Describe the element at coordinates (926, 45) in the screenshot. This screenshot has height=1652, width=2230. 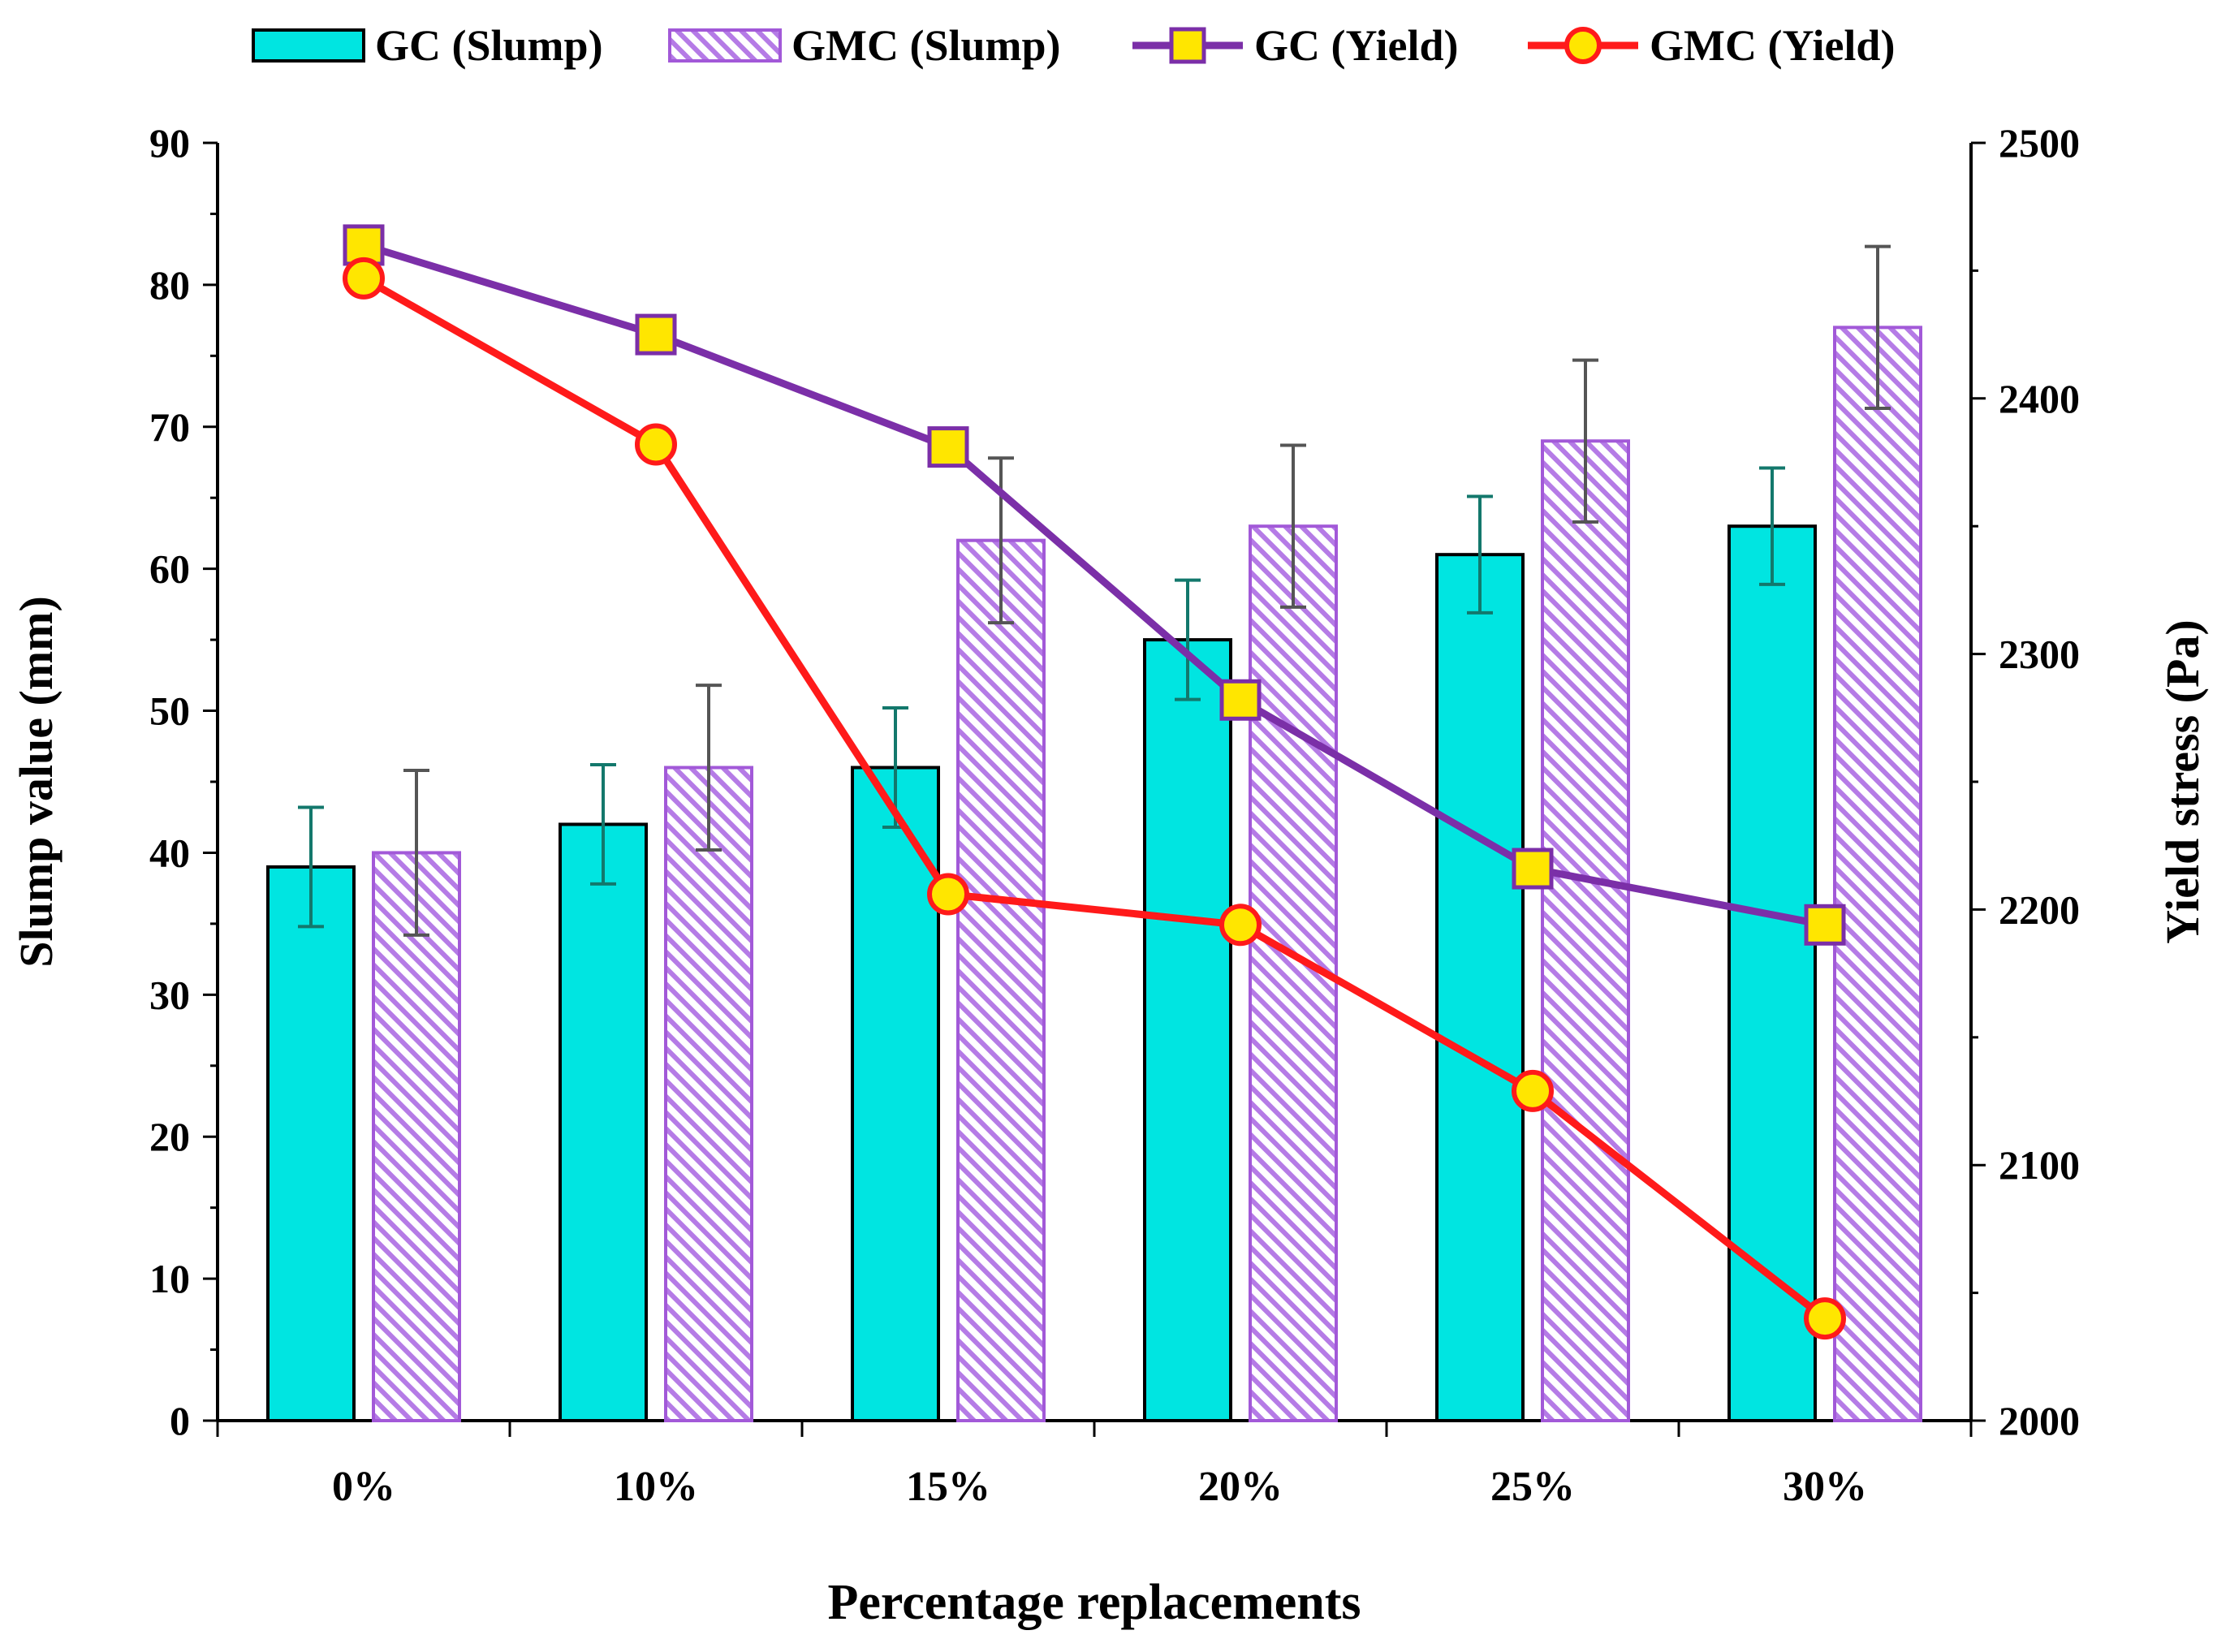
I see `legend-label-gmc-slump: GMC (Slump)` at that location.